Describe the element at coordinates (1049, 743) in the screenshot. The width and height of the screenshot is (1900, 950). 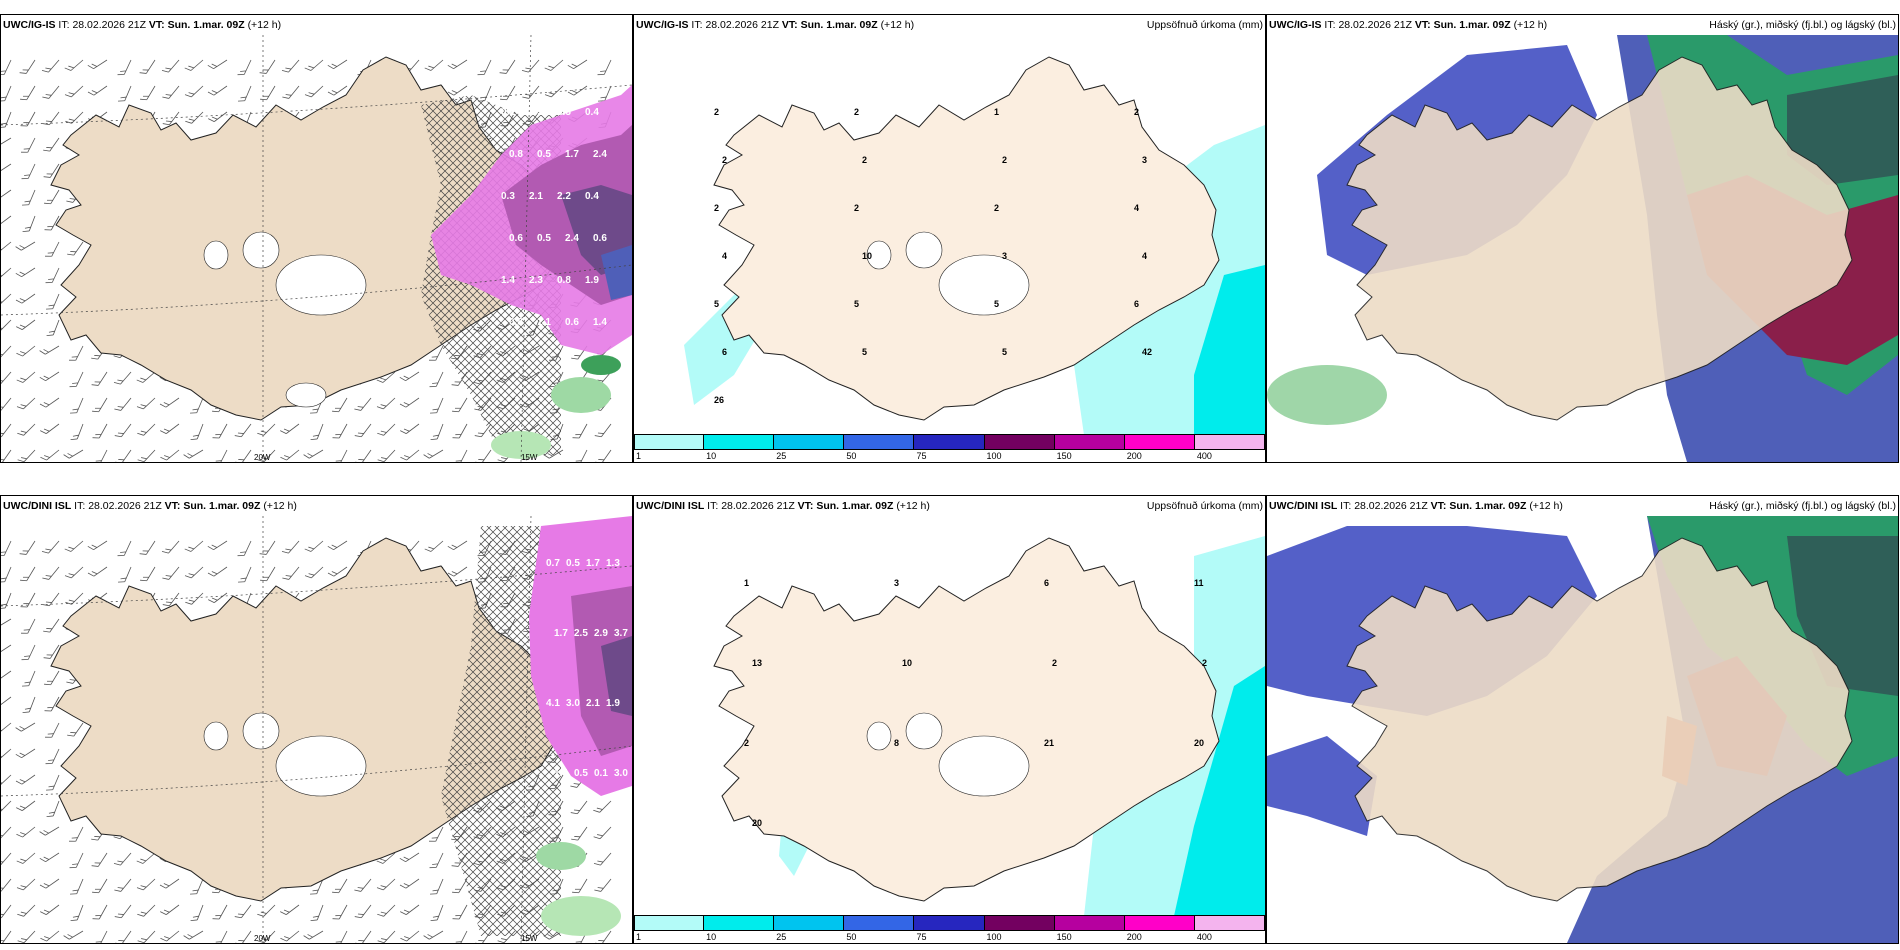
I see `value-label: 21` at that location.